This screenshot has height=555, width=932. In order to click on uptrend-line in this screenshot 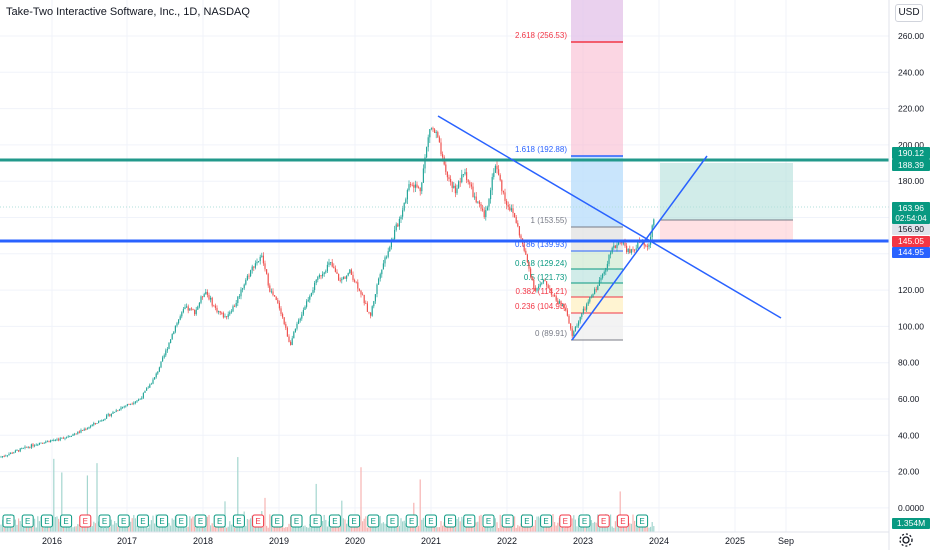, I will do `click(639, 248)`.